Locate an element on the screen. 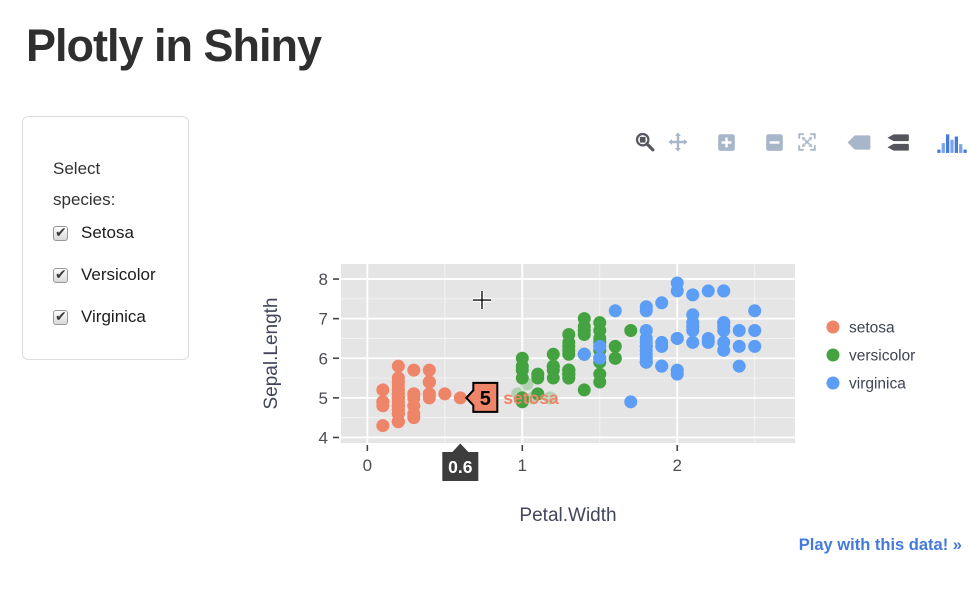  zoom-icon is located at coordinates (645, 142).